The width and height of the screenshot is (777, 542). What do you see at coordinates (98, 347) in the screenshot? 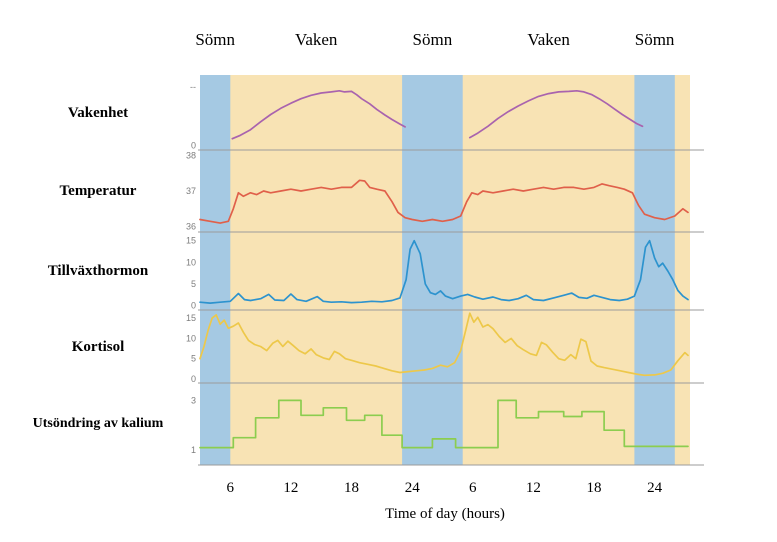
I see `row-label-kortisol: Kortisol` at bounding box center [98, 347].